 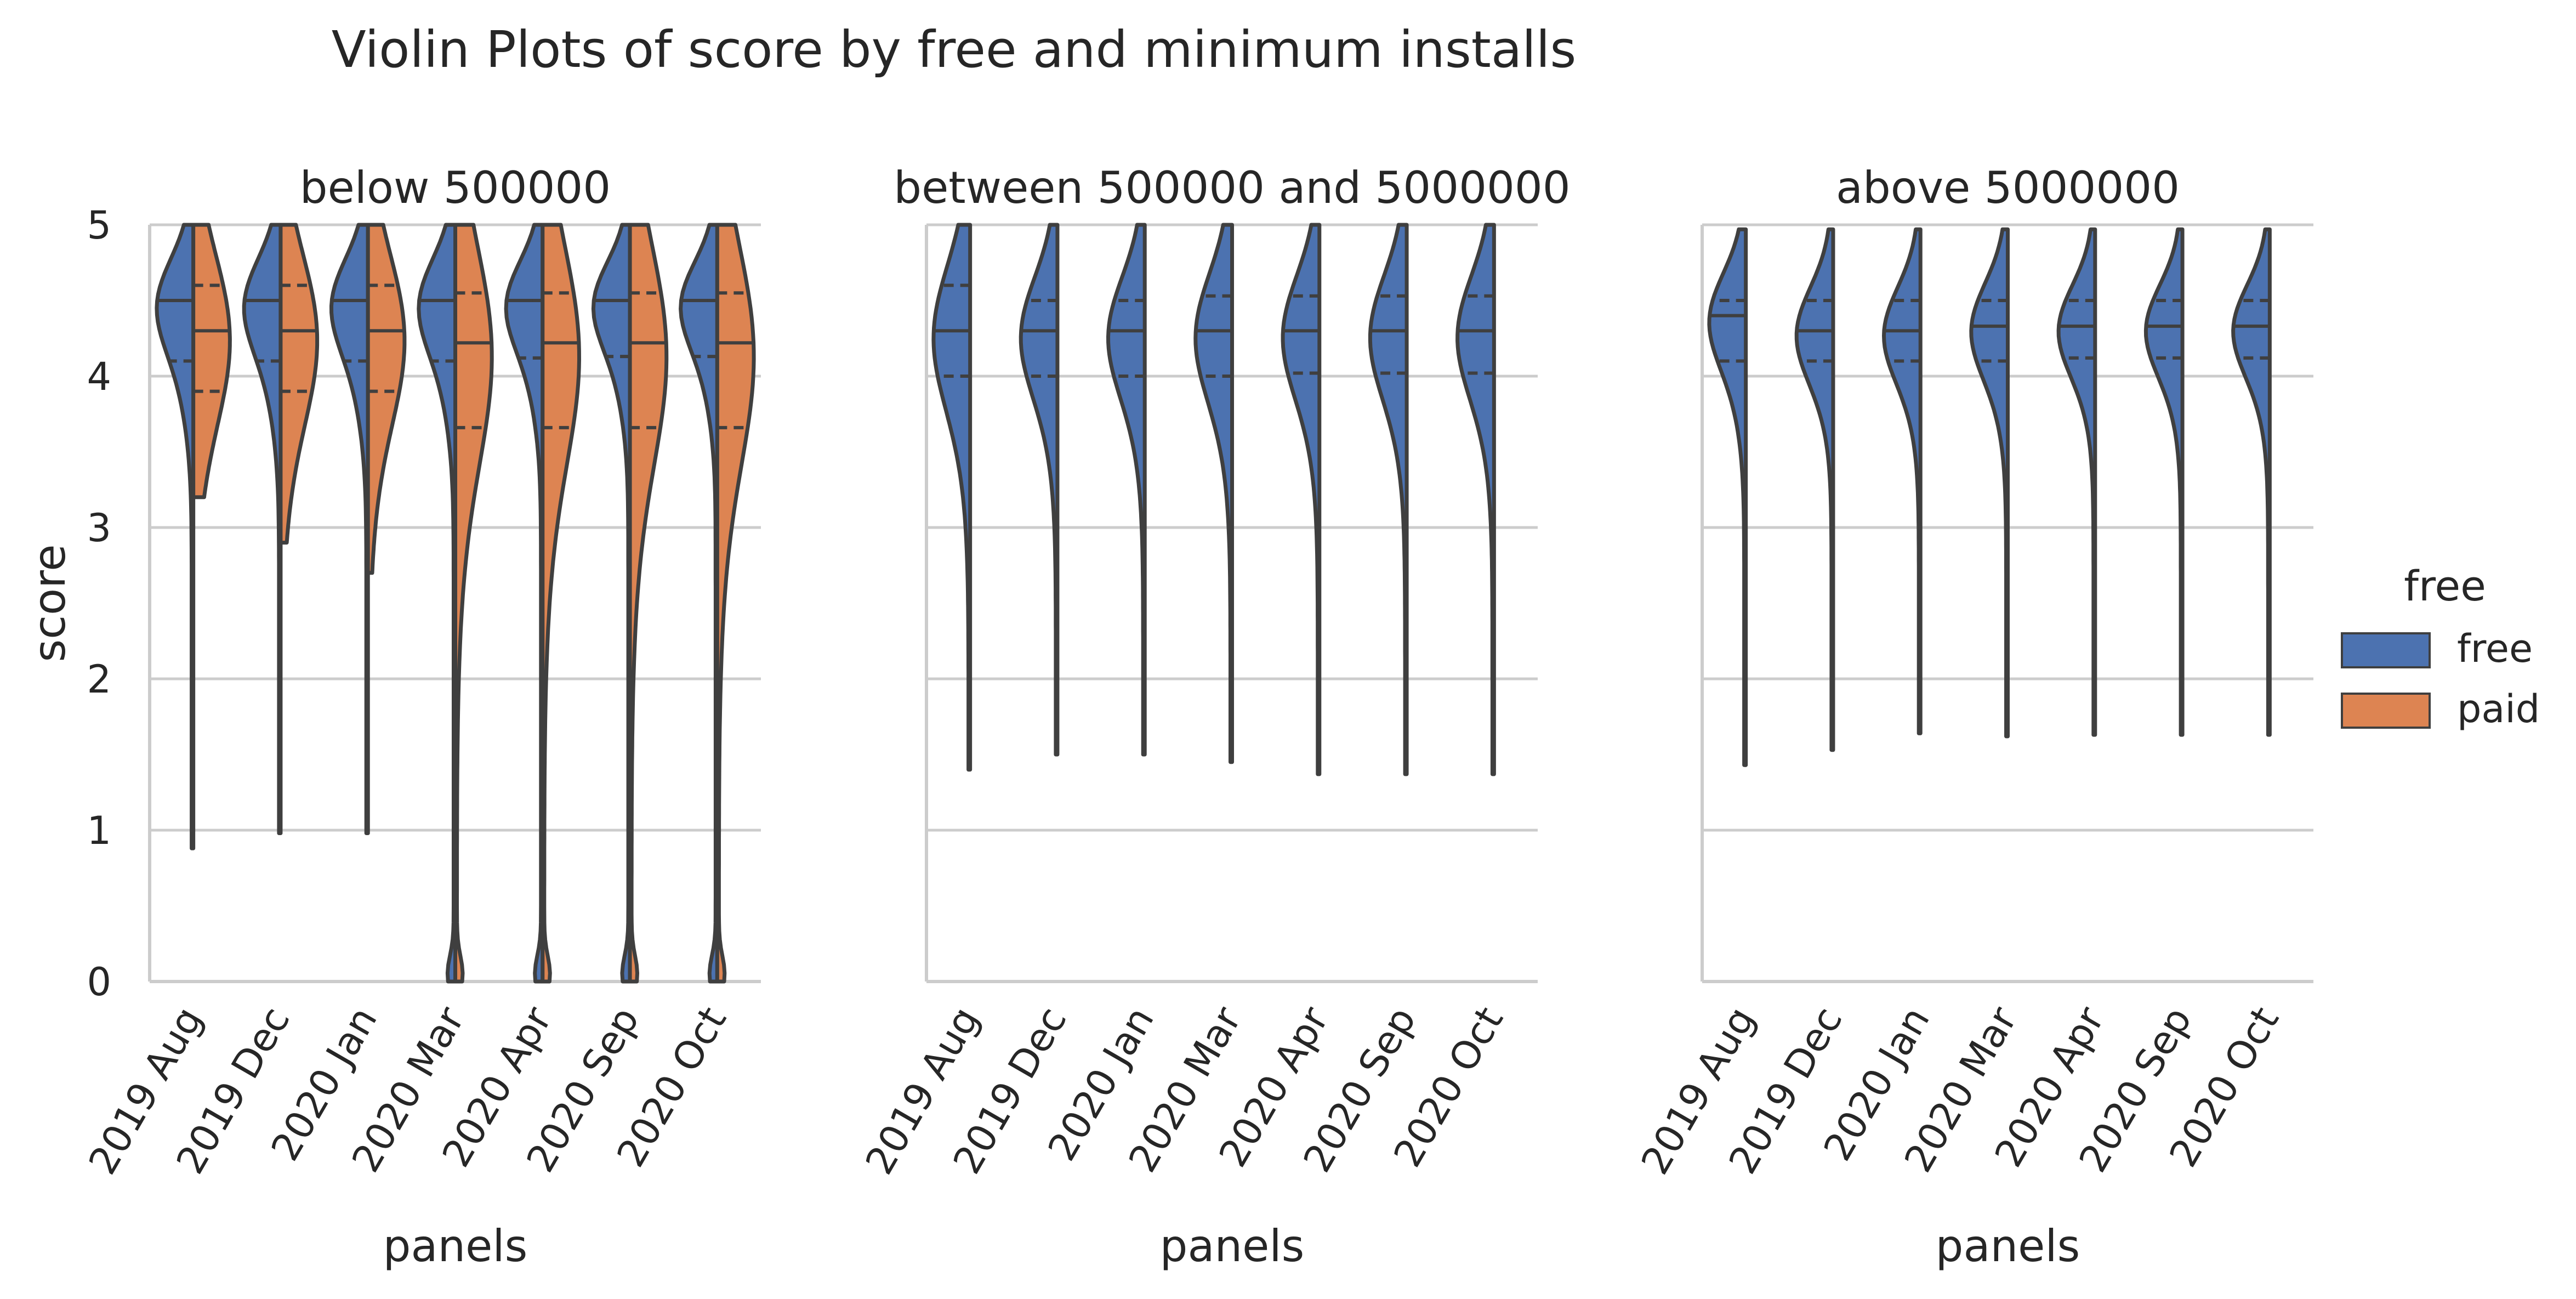 What do you see at coordinates (49, 603) in the screenshot?
I see `y-axis-label: score` at bounding box center [49, 603].